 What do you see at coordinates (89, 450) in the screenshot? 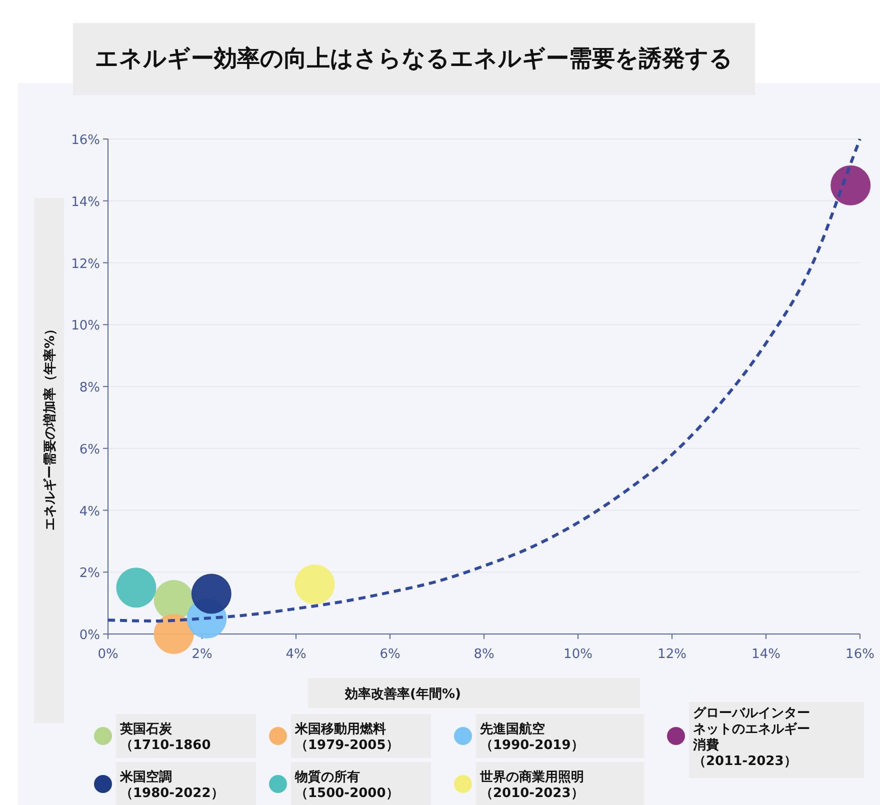
I see `y-tick-label: 6%` at bounding box center [89, 450].